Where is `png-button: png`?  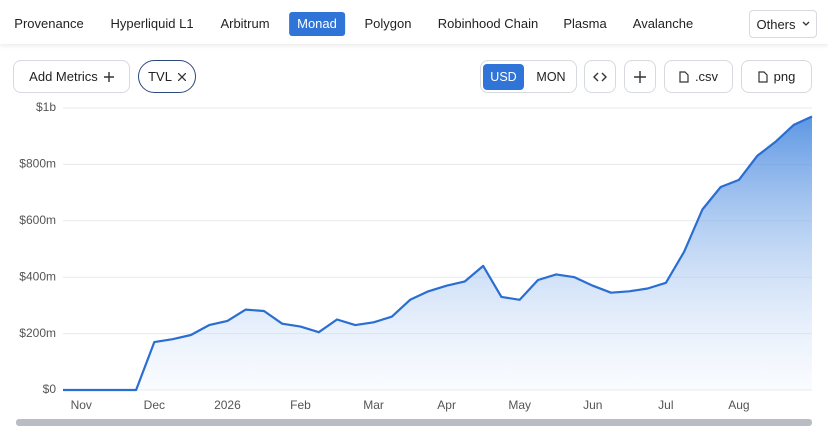 png-button: png is located at coordinates (776, 76).